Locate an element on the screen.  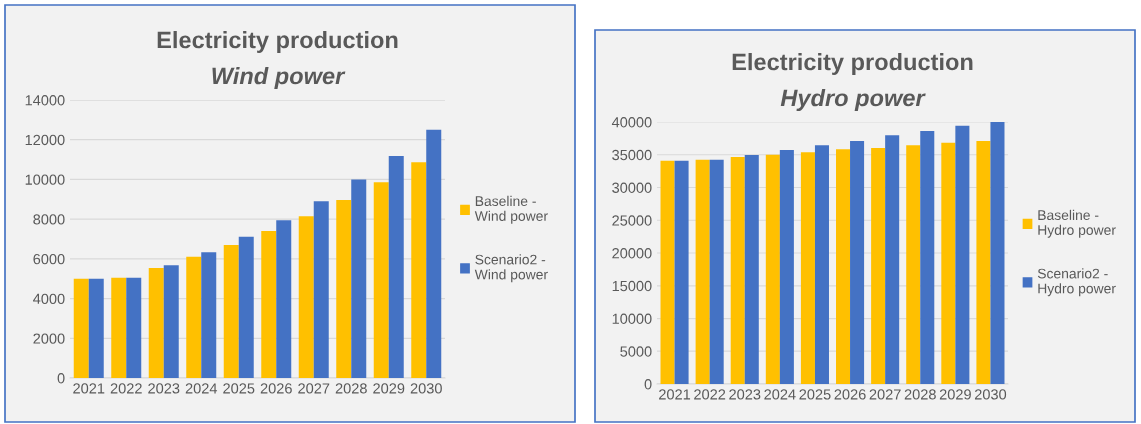
y-tick-label: 12000 is located at coordinates (45, 140).